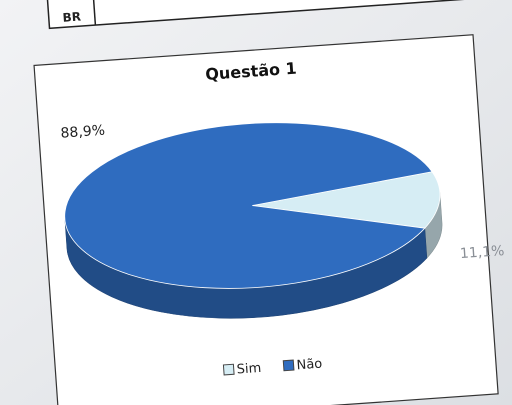  Describe the element at coordinates (481, 252) in the screenshot. I see `data-label: 11,1%` at that location.